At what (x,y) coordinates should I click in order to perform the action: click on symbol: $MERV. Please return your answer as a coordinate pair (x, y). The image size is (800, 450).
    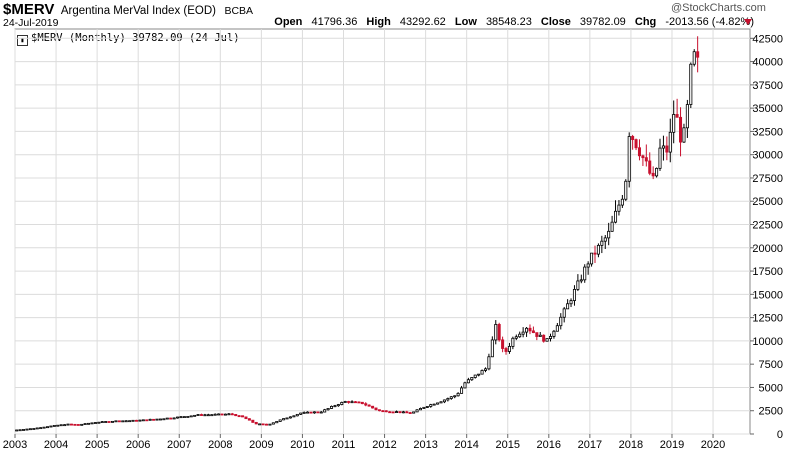
    Looking at the image, I should click on (29, 9).